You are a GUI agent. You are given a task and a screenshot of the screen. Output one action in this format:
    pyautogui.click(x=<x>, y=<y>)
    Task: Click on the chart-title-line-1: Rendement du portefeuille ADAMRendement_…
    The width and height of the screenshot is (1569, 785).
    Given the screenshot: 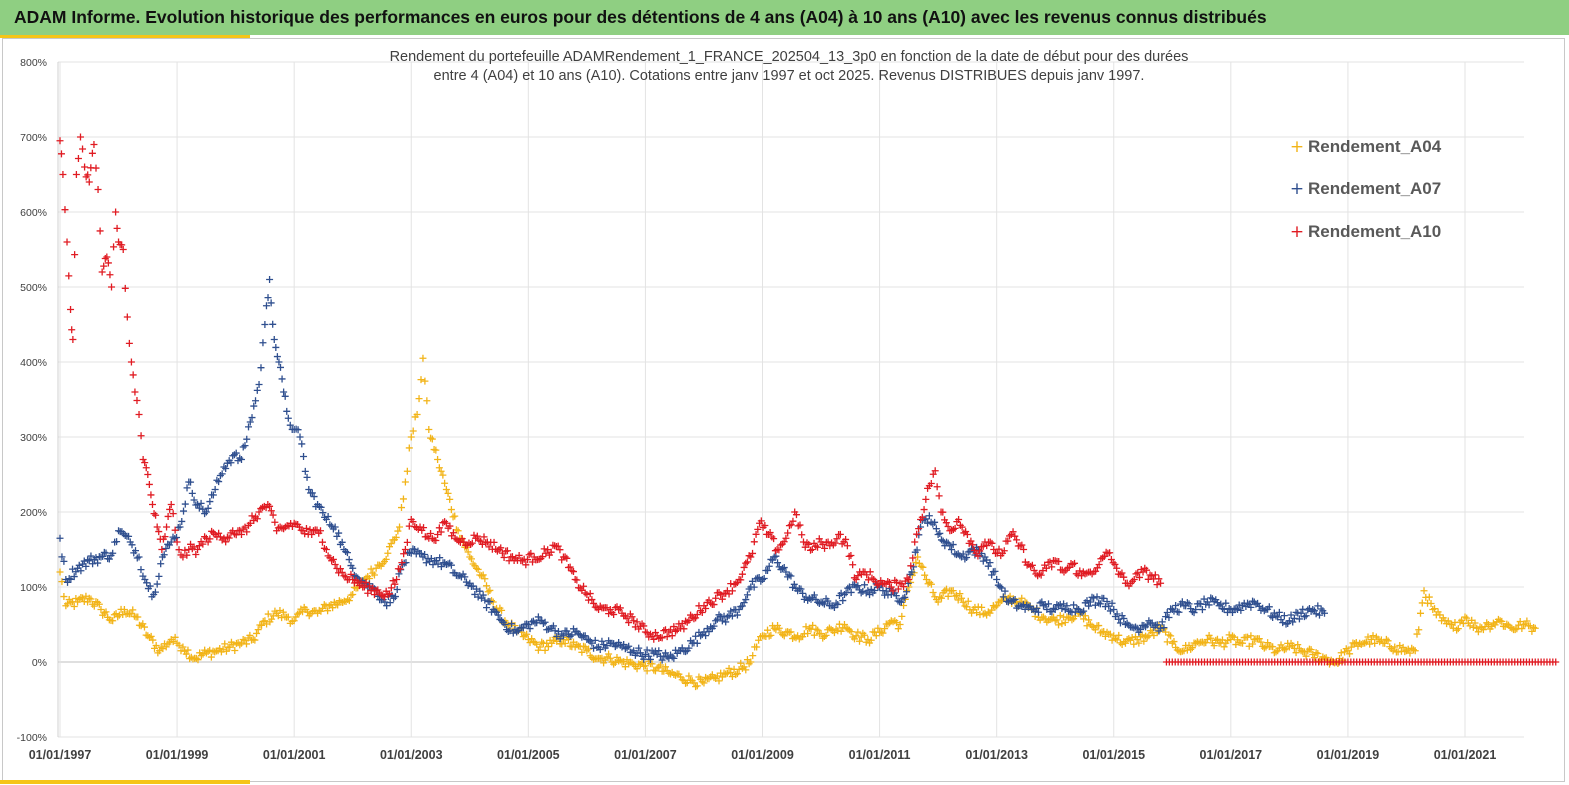 What is the action you would take?
    pyautogui.click(x=789, y=57)
    